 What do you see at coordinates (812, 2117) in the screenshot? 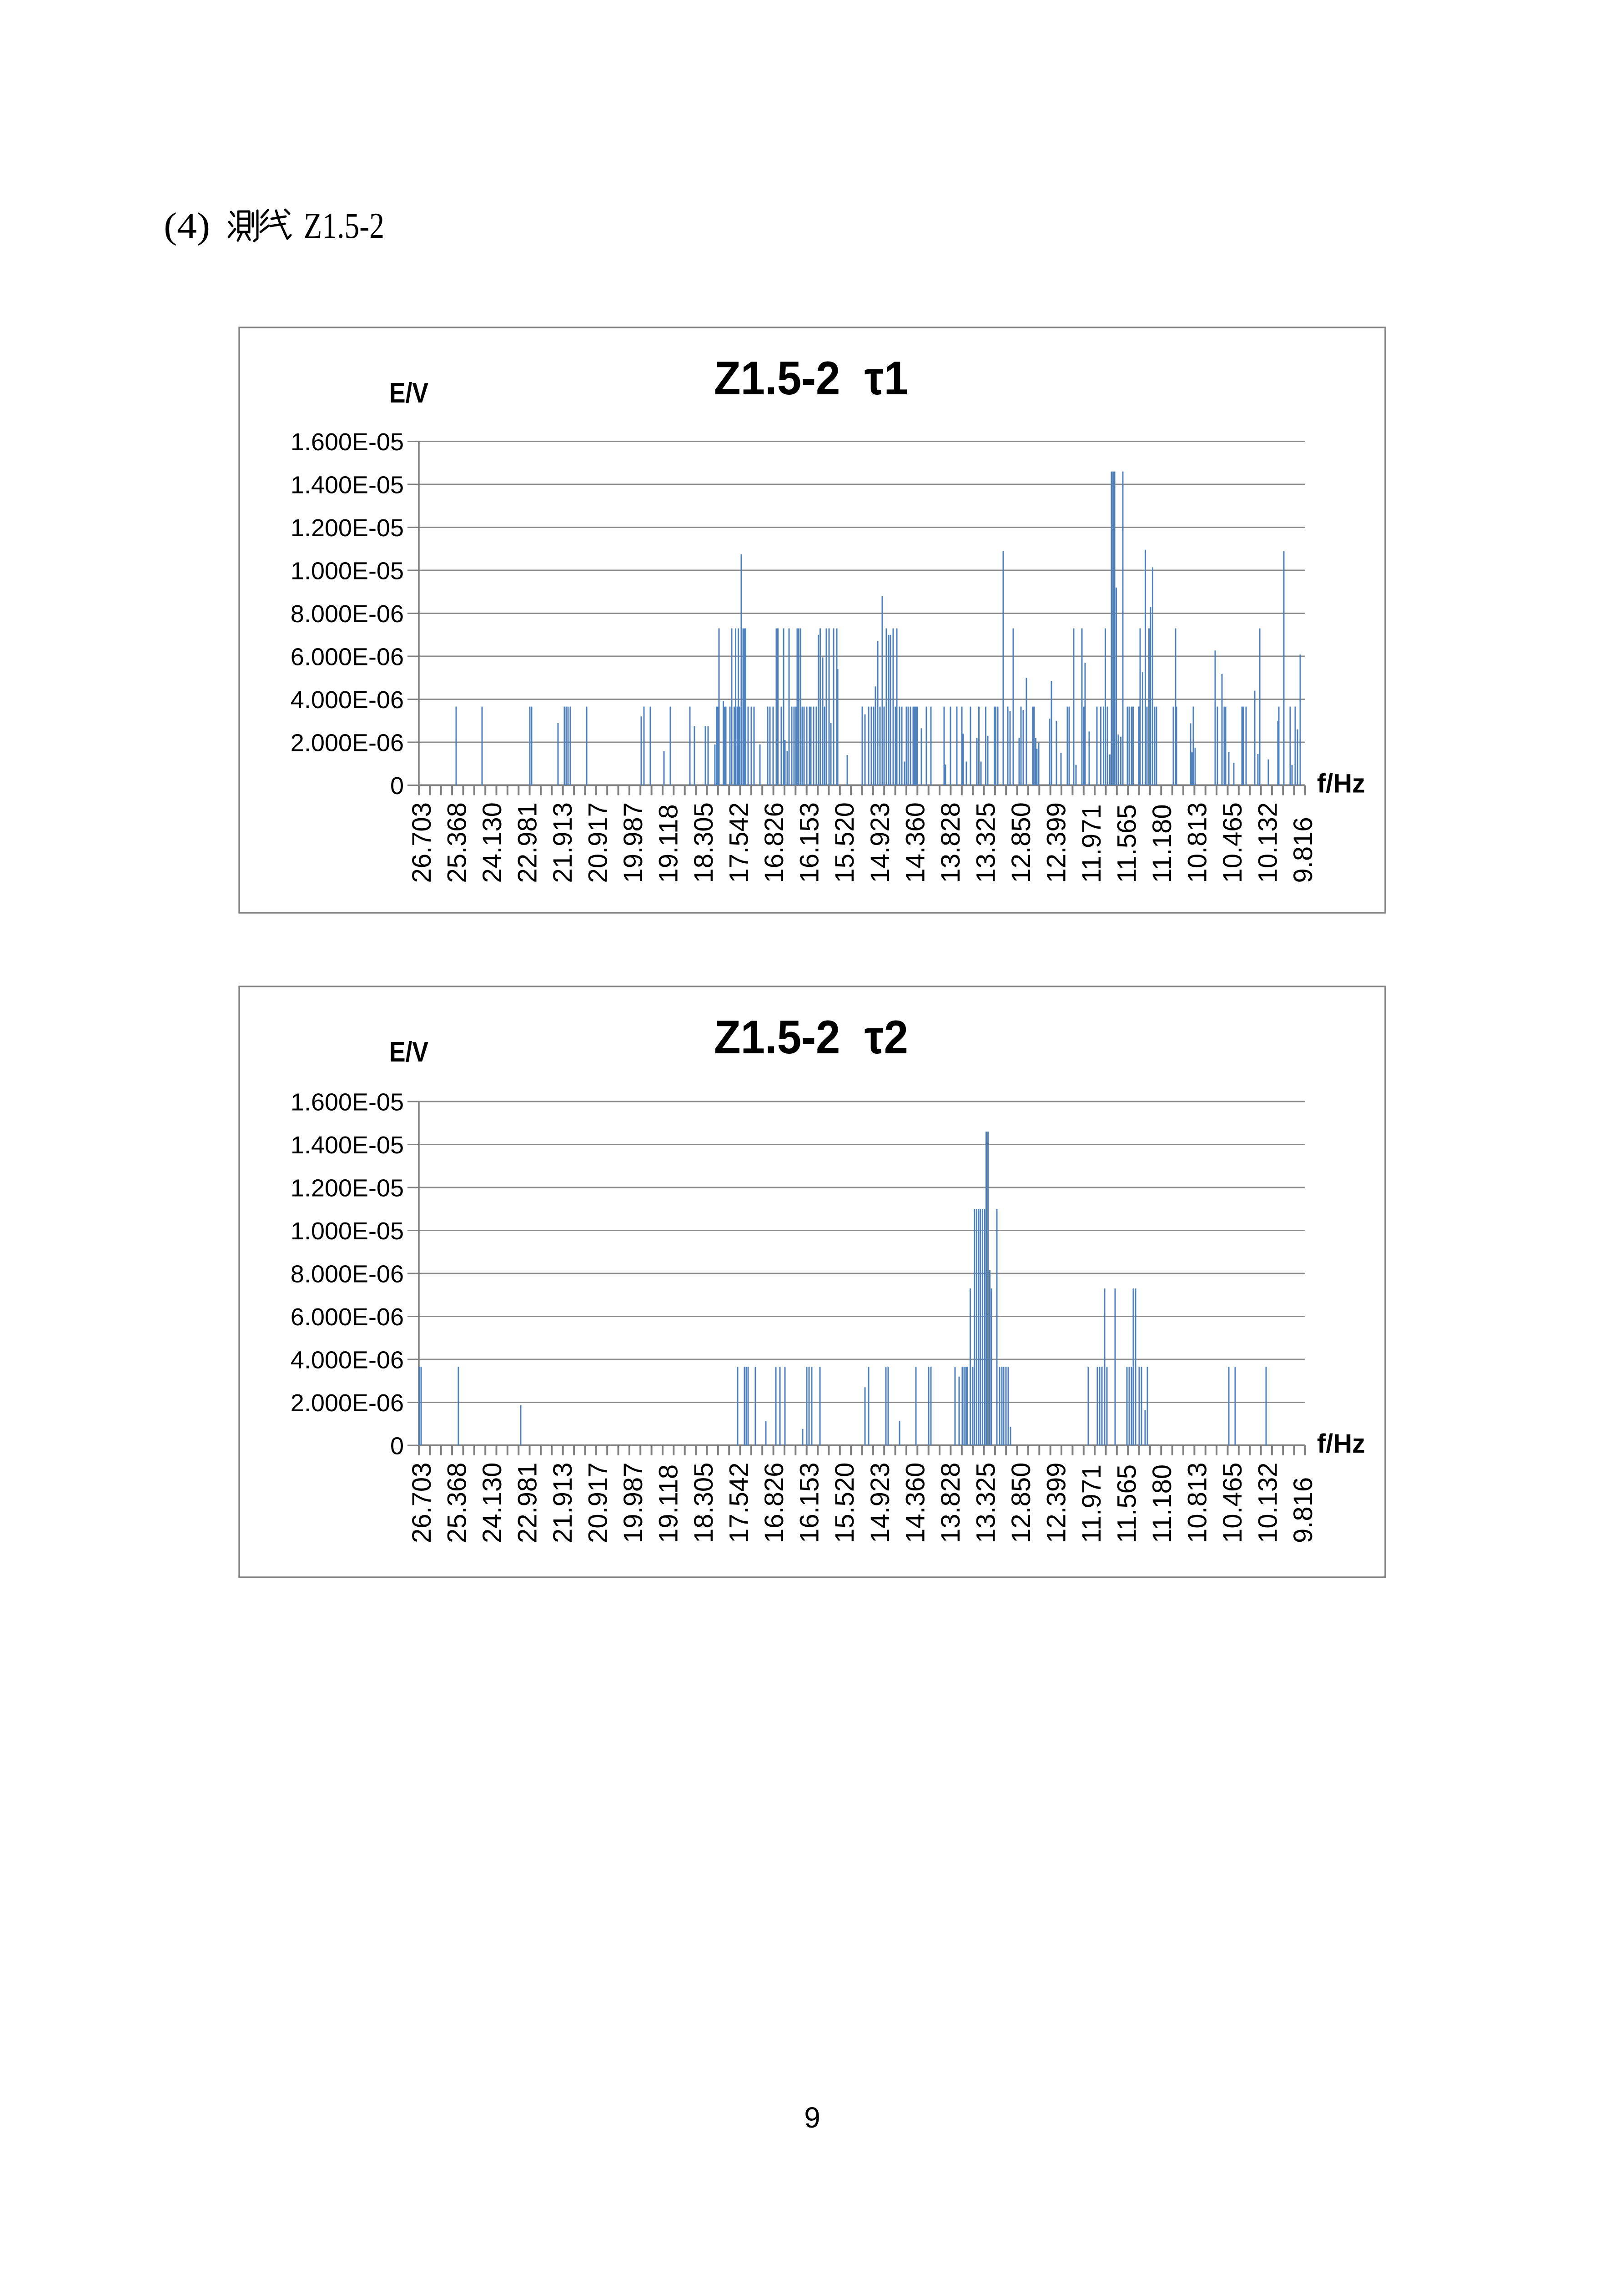
I see `svg-text: 9` at bounding box center [812, 2117].